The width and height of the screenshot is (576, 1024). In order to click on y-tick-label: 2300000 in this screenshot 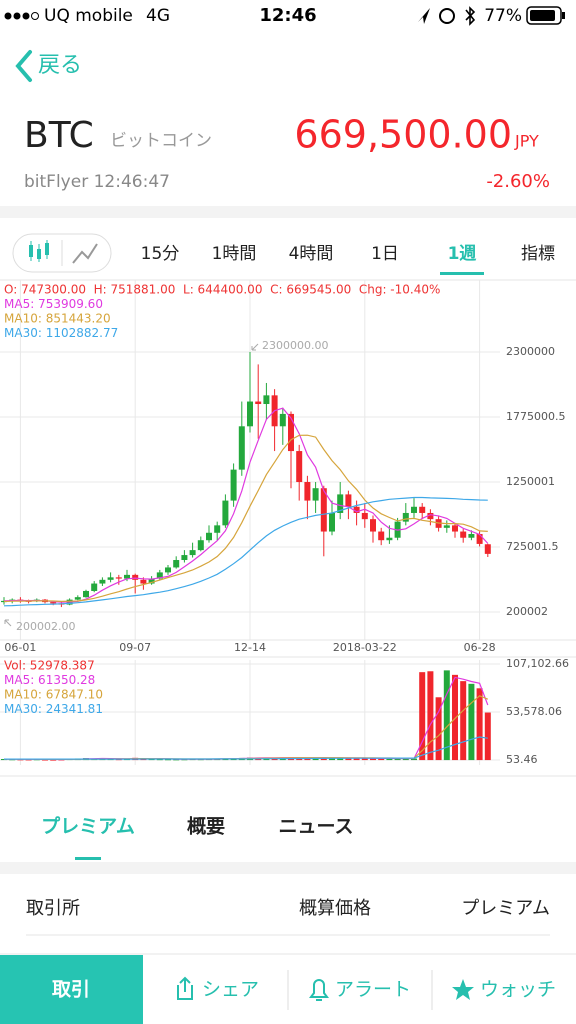, I will do `click(530, 351)`.